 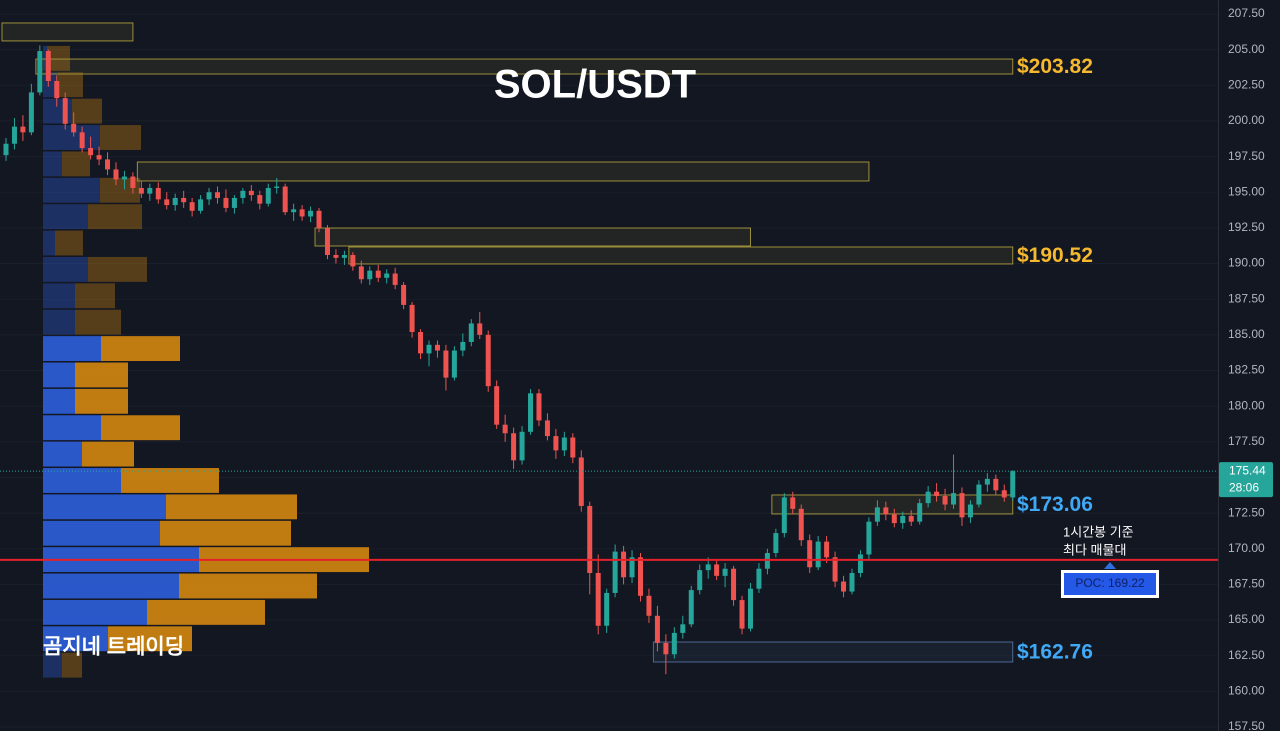 I want to click on y-tick-label: 165.00, so click(x=1246, y=619).